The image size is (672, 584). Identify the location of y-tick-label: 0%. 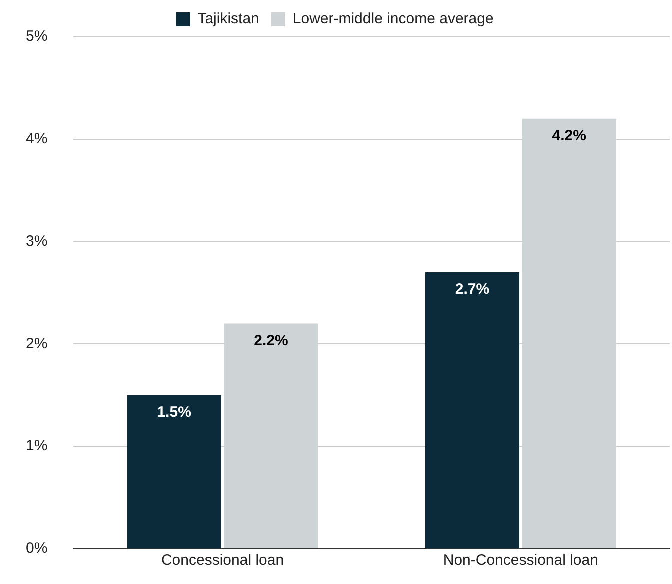
(37, 549).